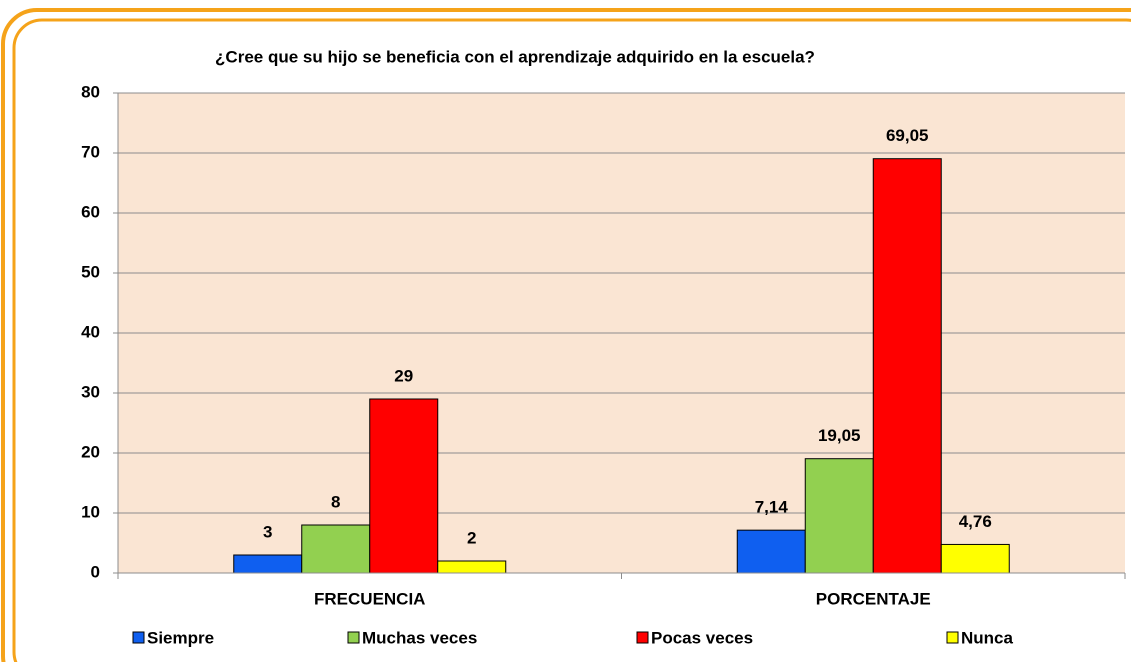  What do you see at coordinates (975, 521) in the screenshot?
I see `value-label: 4,76` at bounding box center [975, 521].